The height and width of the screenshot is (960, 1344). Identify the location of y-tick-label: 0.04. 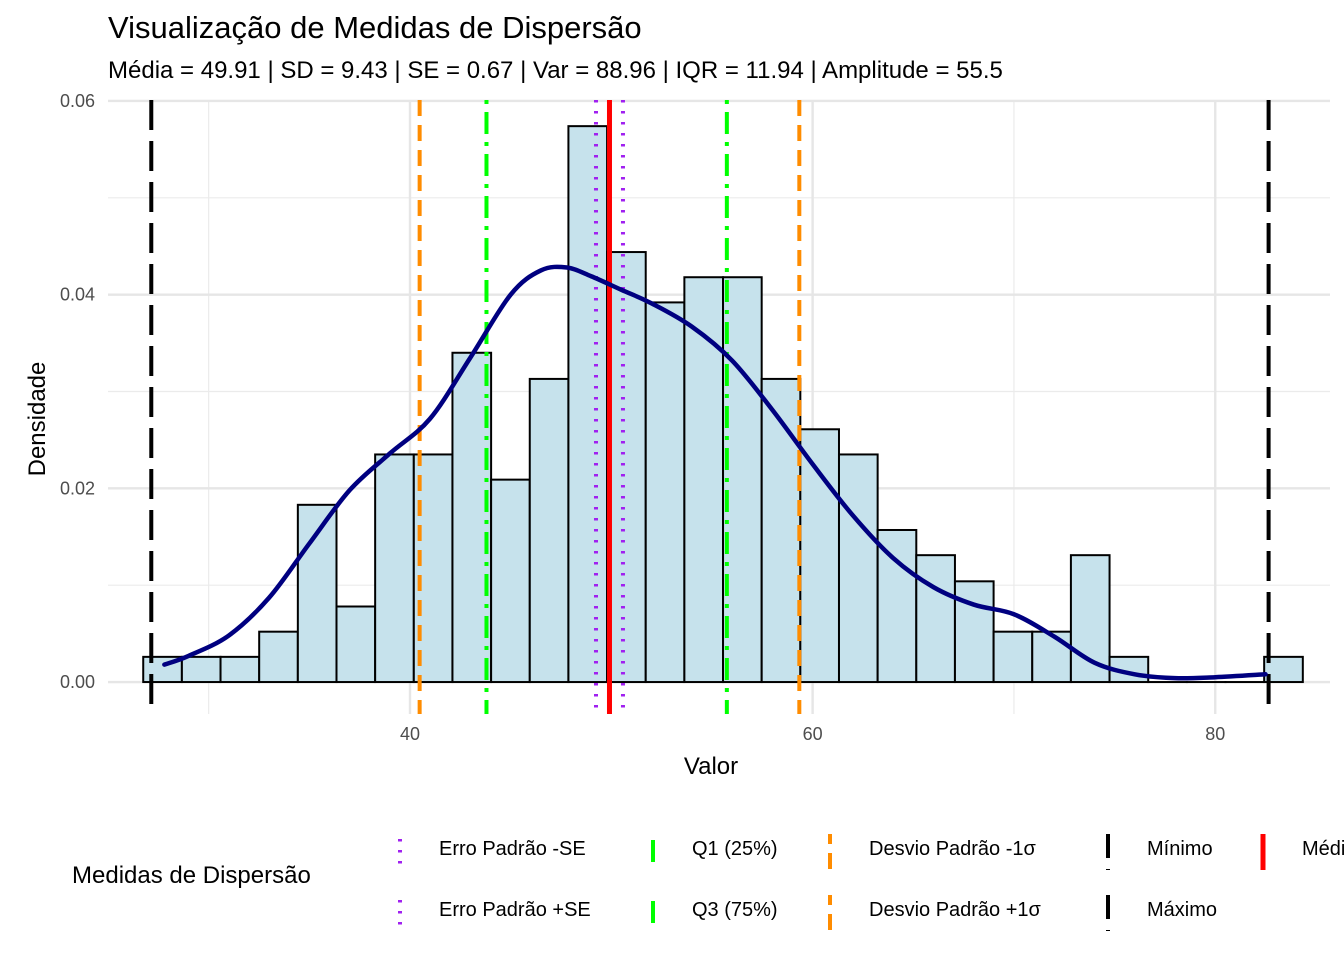
(77, 295).